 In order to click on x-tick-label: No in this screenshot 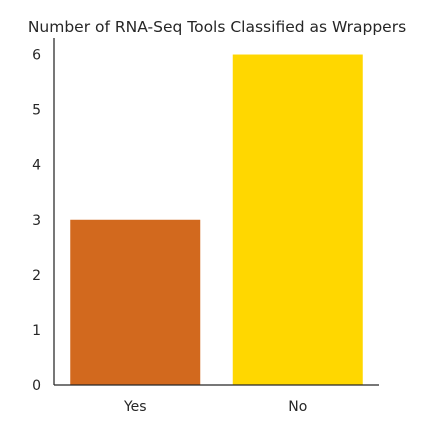, I will do `click(297, 407)`.